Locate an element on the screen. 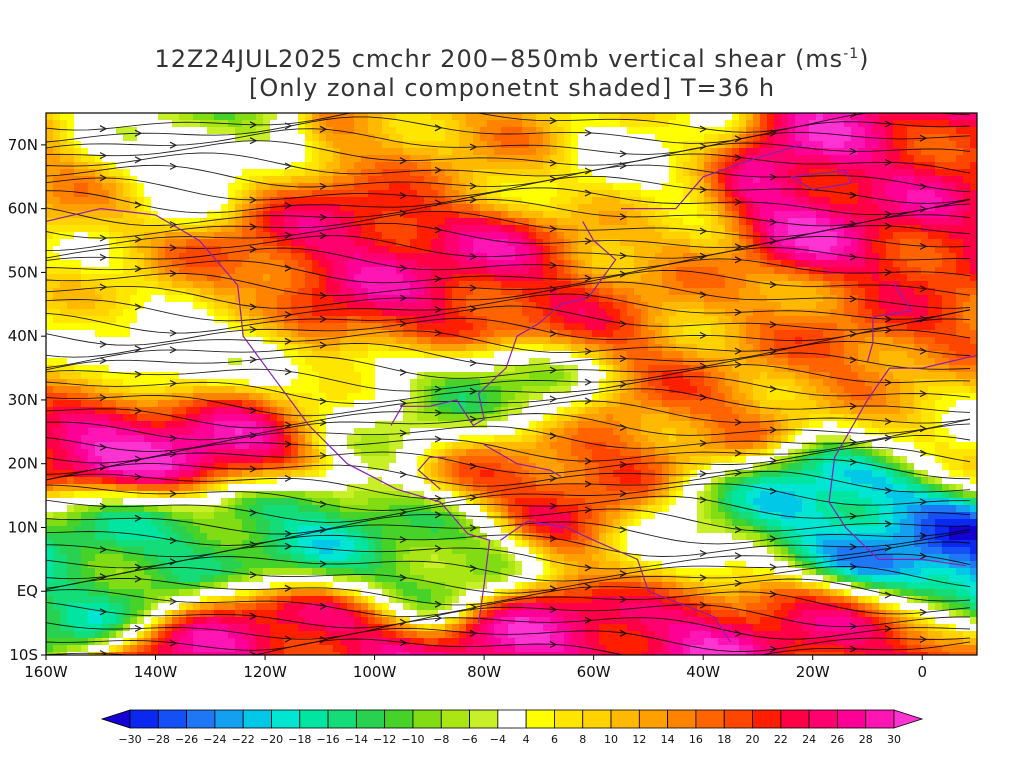 The width and height of the screenshot is (1024, 768). x-tick-label: 0 is located at coordinates (922, 672).